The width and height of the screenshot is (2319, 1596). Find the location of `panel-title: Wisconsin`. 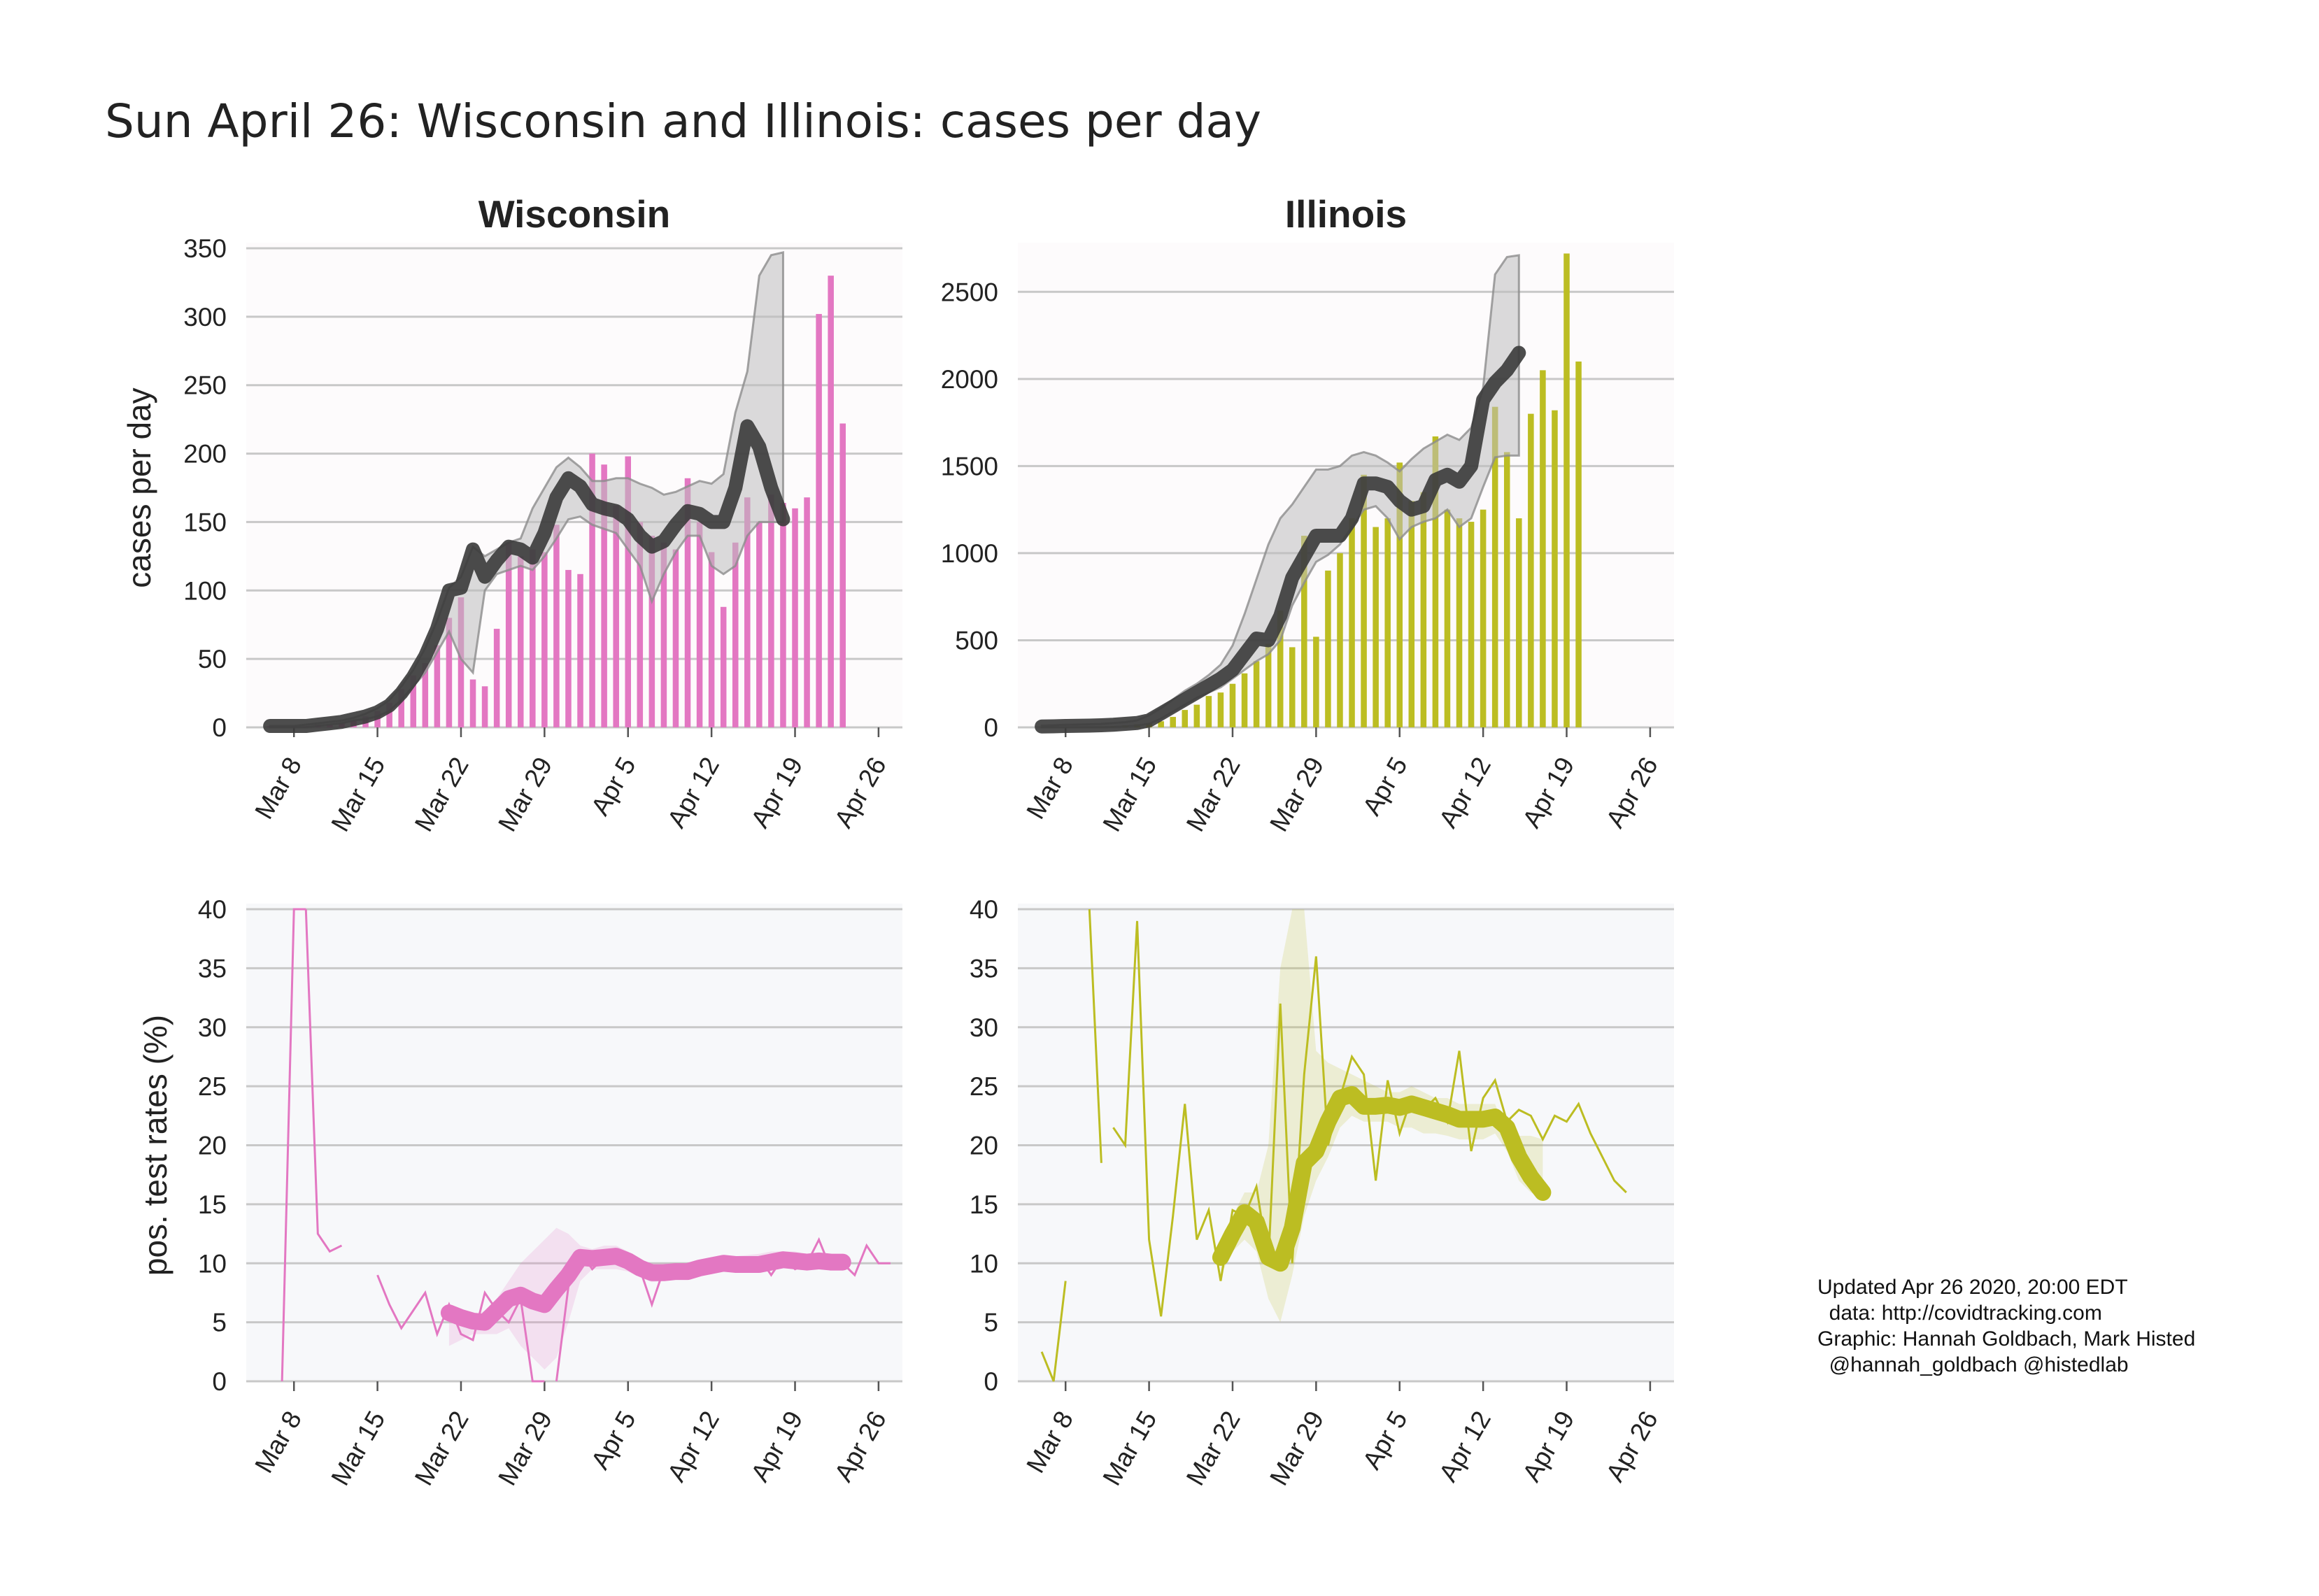

panel-title: Wisconsin is located at coordinates (574, 214).